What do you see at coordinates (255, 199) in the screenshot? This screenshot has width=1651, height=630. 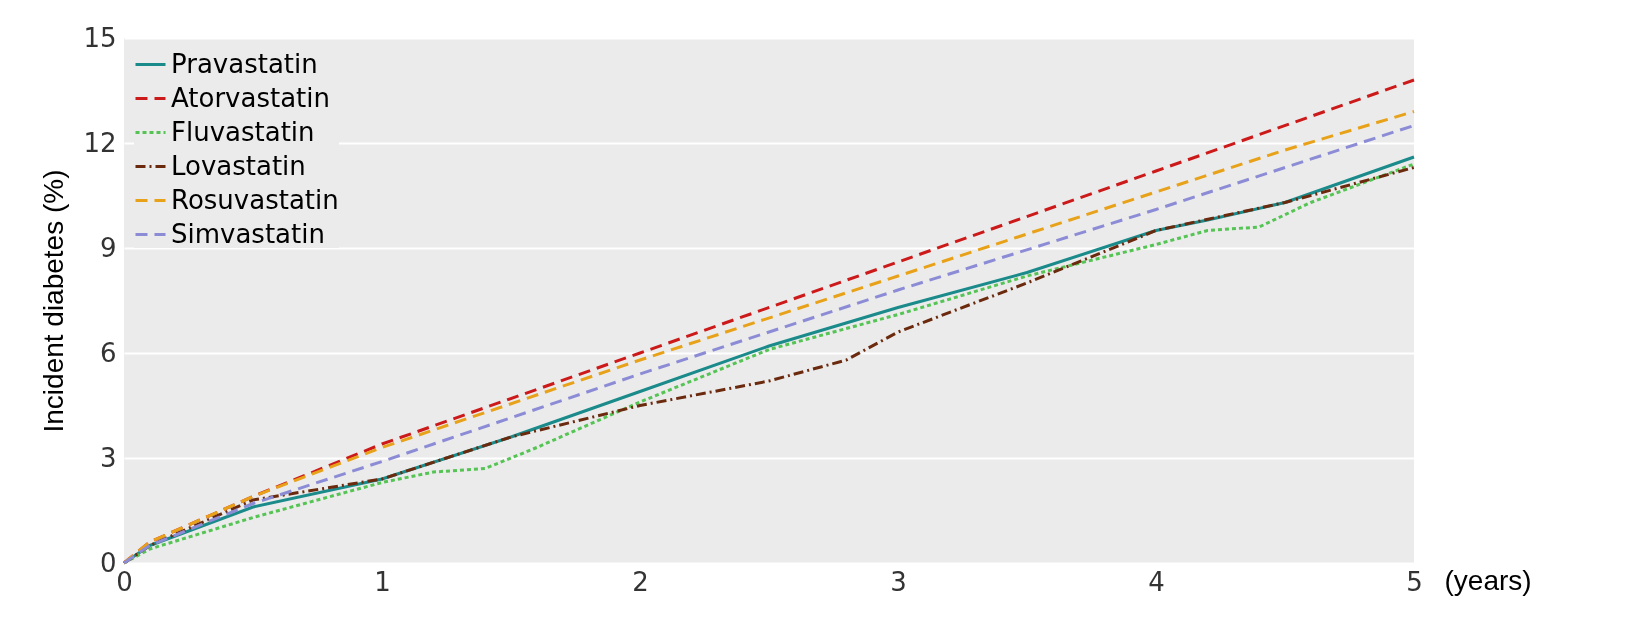 I see `legend-label: Rosuvastatin` at bounding box center [255, 199].